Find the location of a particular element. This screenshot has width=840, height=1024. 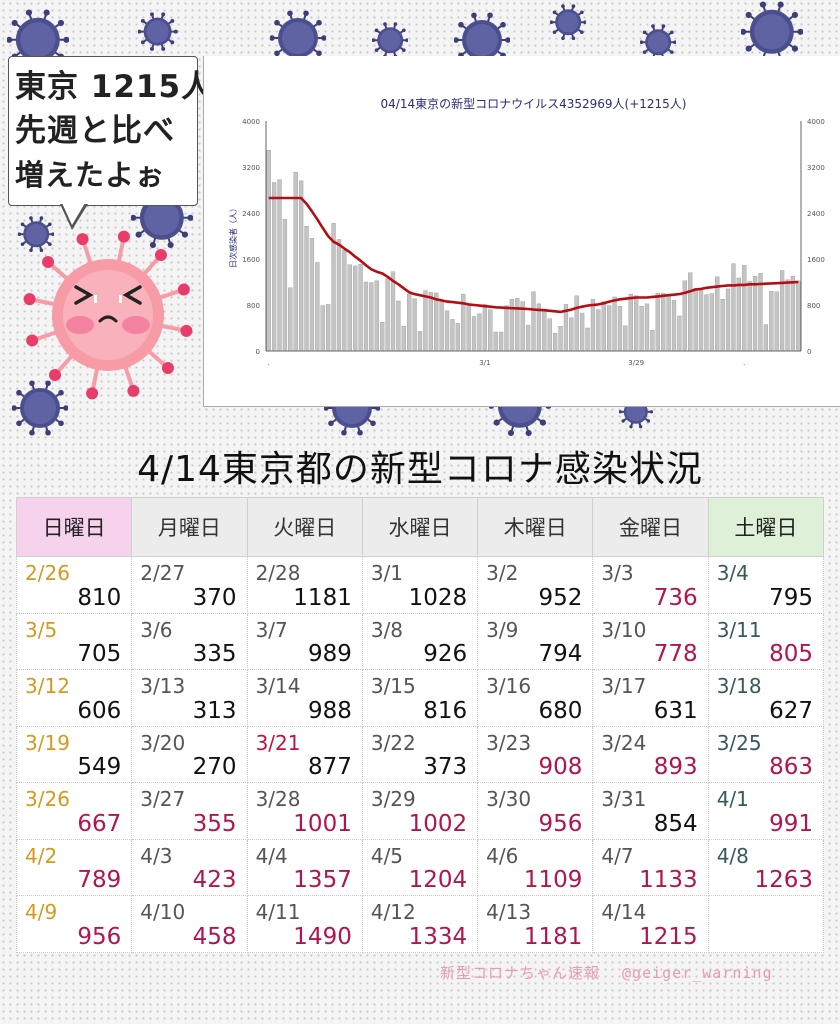

day-date: 3/7 is located at coordinates (271, 629).